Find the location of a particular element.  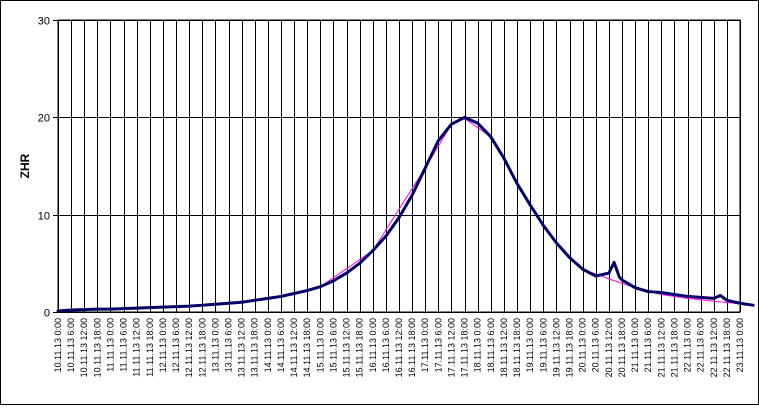

x-tick-label: 20.11.13 0:00 is located at coordinates (583, 345).